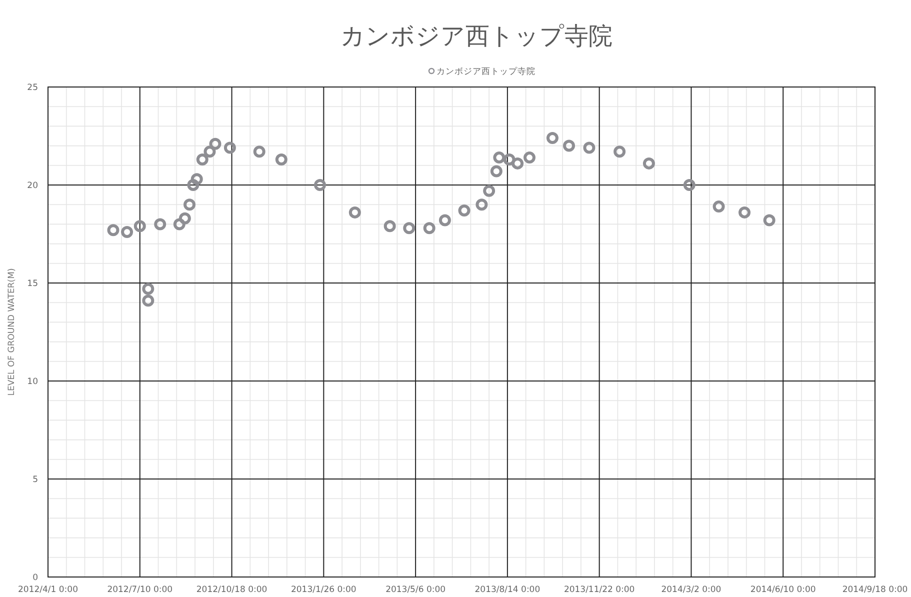  I want to click on y-tick-label: 25, so click(32, 88).